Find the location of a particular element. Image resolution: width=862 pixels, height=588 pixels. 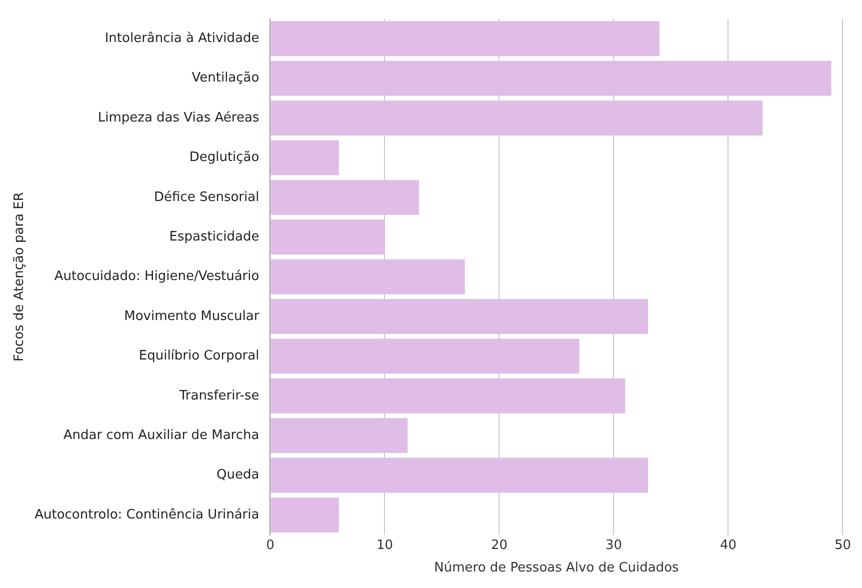

y-tick-label: Intolerância à Atividade is located at coordinates (182, 38).